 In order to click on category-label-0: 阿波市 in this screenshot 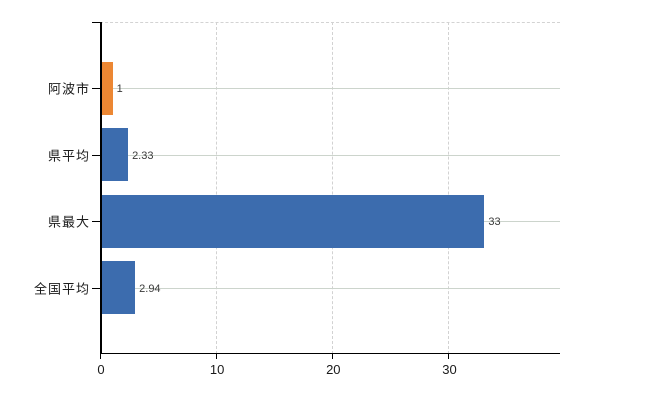, I will do `click(68, 89)`.